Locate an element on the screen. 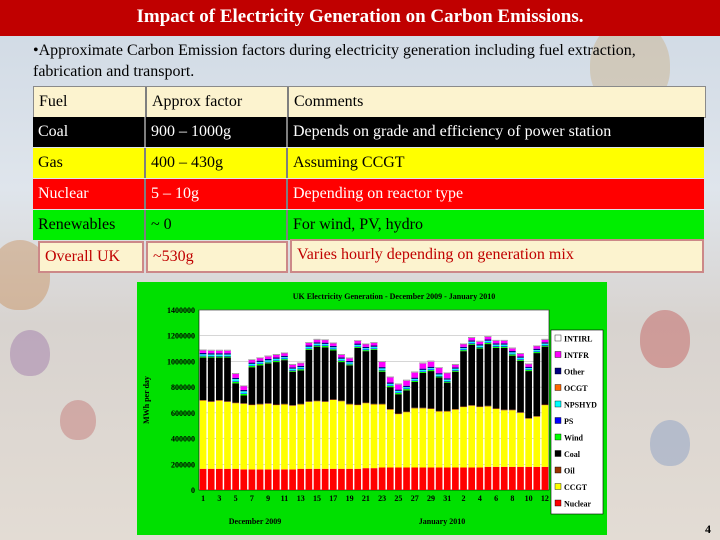  legend-entry: Other is located at coordinates (574, 372).